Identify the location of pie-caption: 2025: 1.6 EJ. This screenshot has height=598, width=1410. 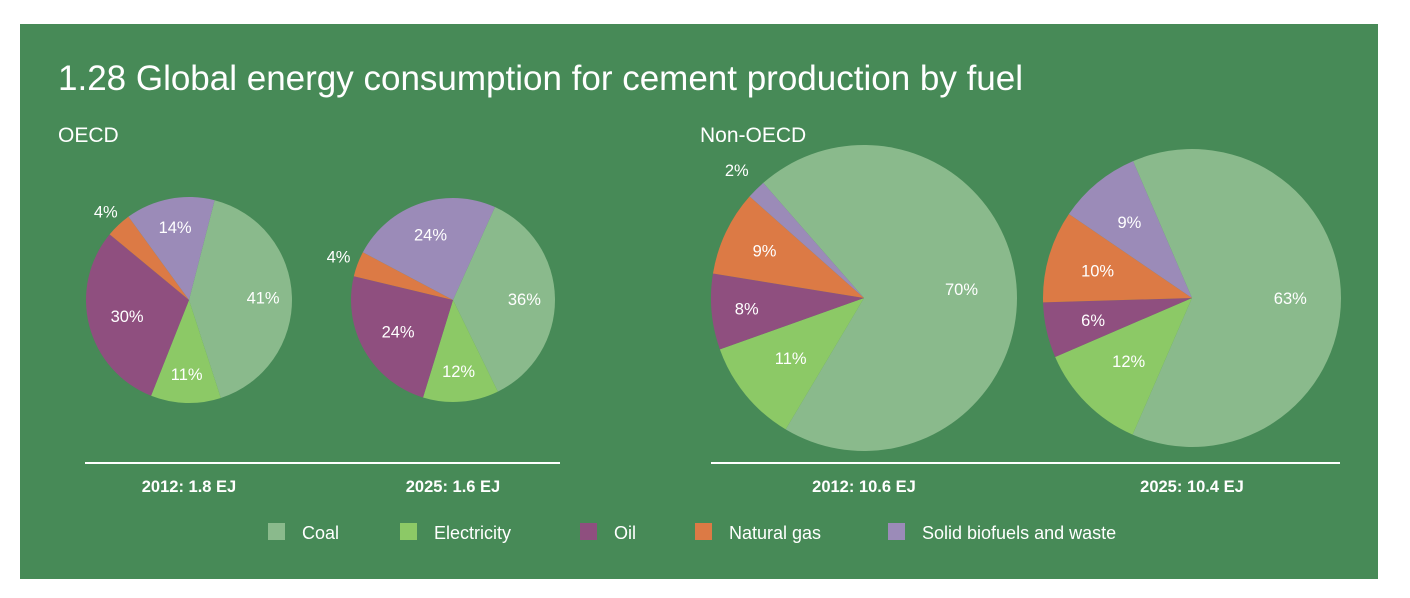
(453, 487).